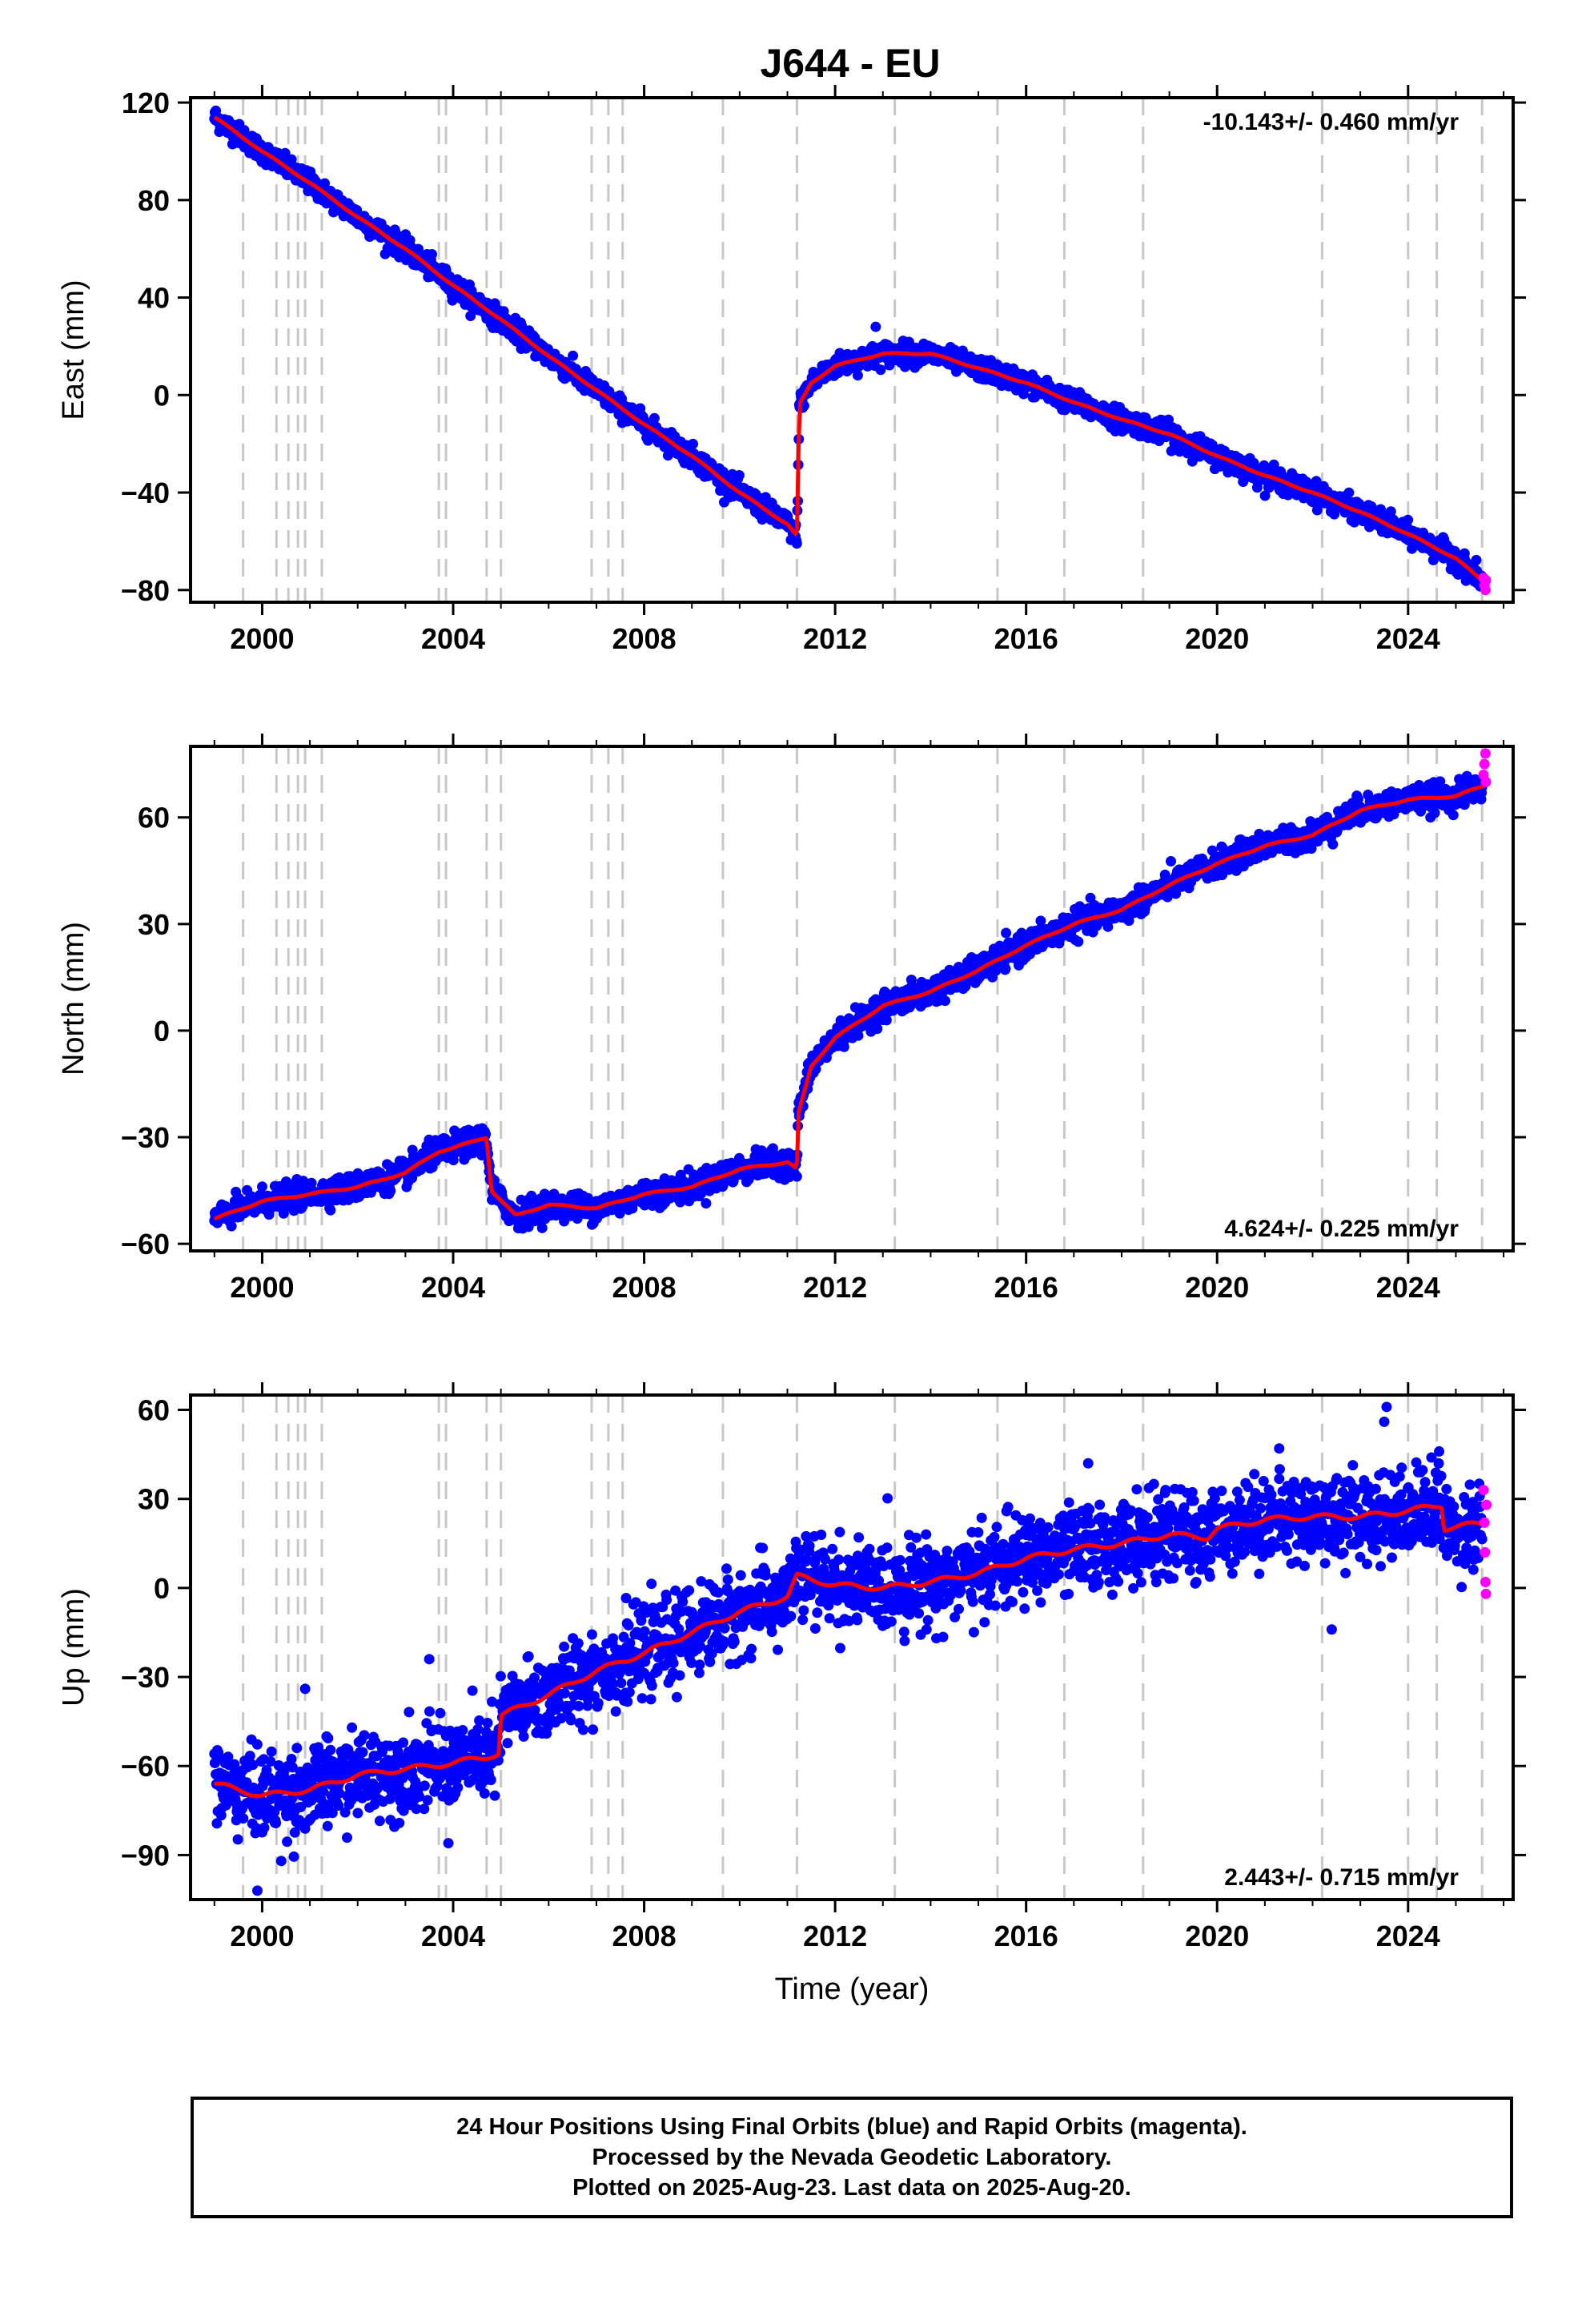  What do you see at coordinates (145, 492) in the screenshot?
I see `y-tick-label: −40` at bounding box center [145, 492].